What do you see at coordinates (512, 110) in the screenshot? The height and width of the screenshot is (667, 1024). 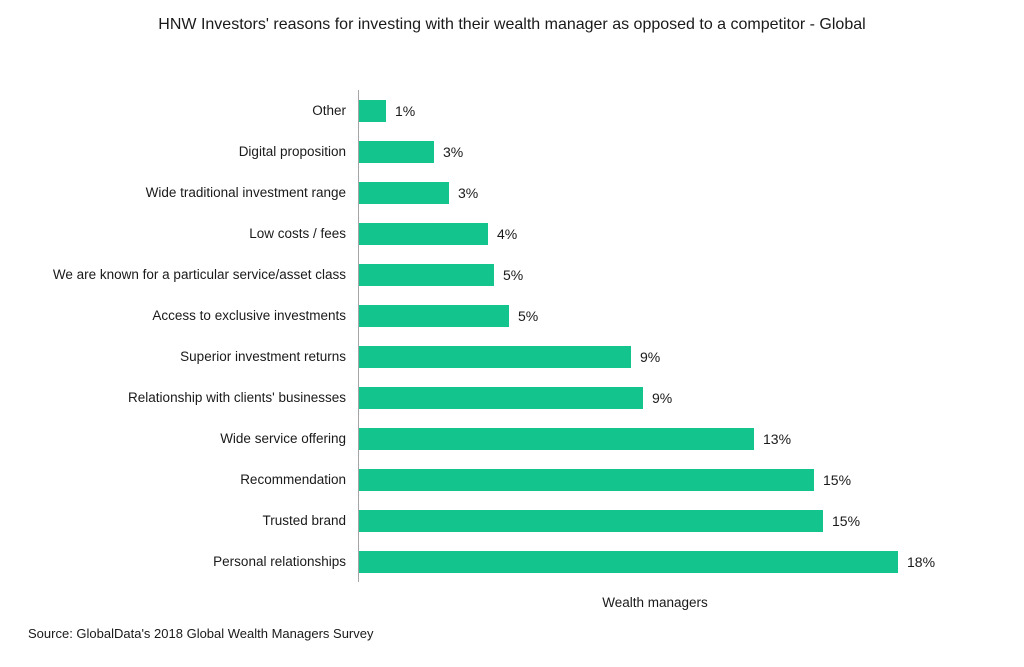 I see `chart-row: Other 1%` at bounding box center [512, 110].